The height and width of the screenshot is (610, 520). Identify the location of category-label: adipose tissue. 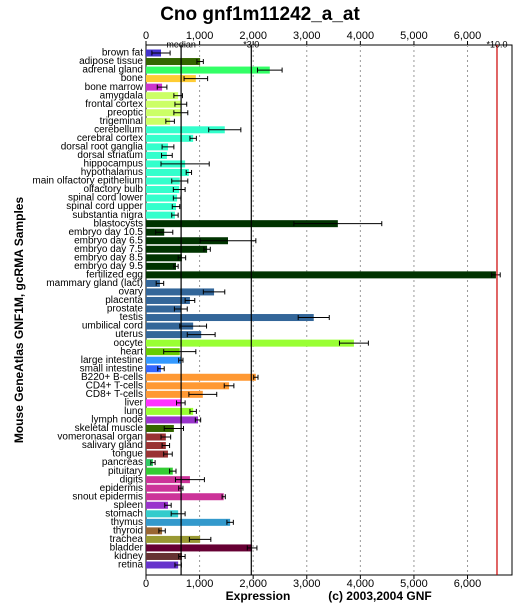
(111, 61).